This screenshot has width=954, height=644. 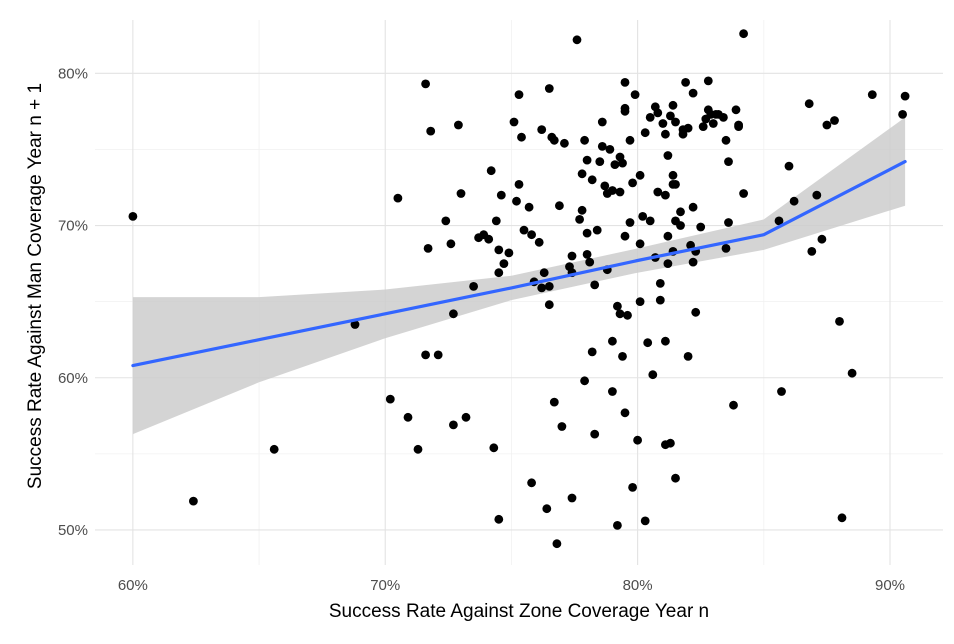 I want to click on x-tick-label: 80%, so click(x=638, y=585).